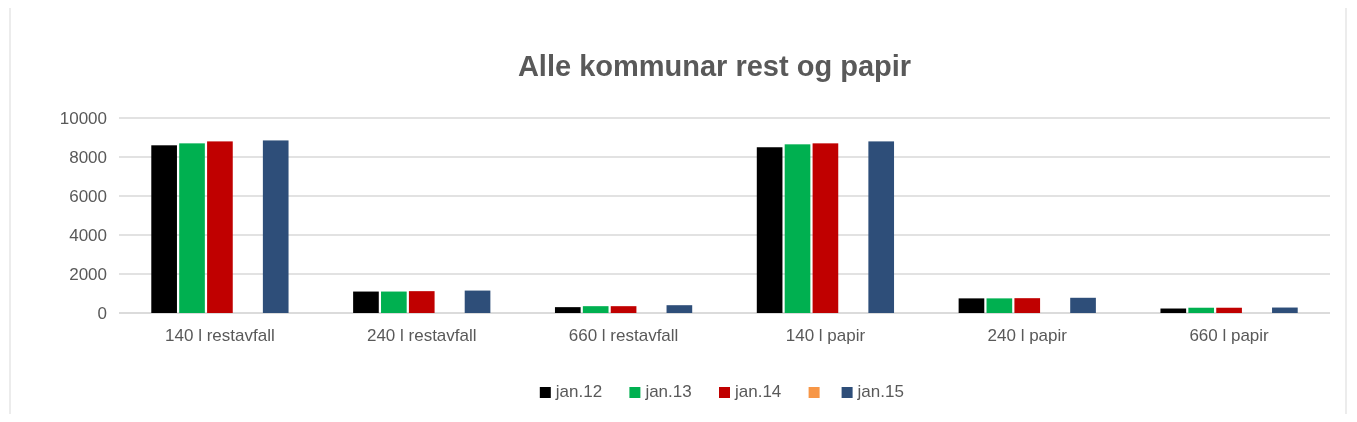  What do you see at coordinates (623, 335) in the screenshot?
I see `x-tick-label: 660 l restavfall` at bounding box center [623, 335].